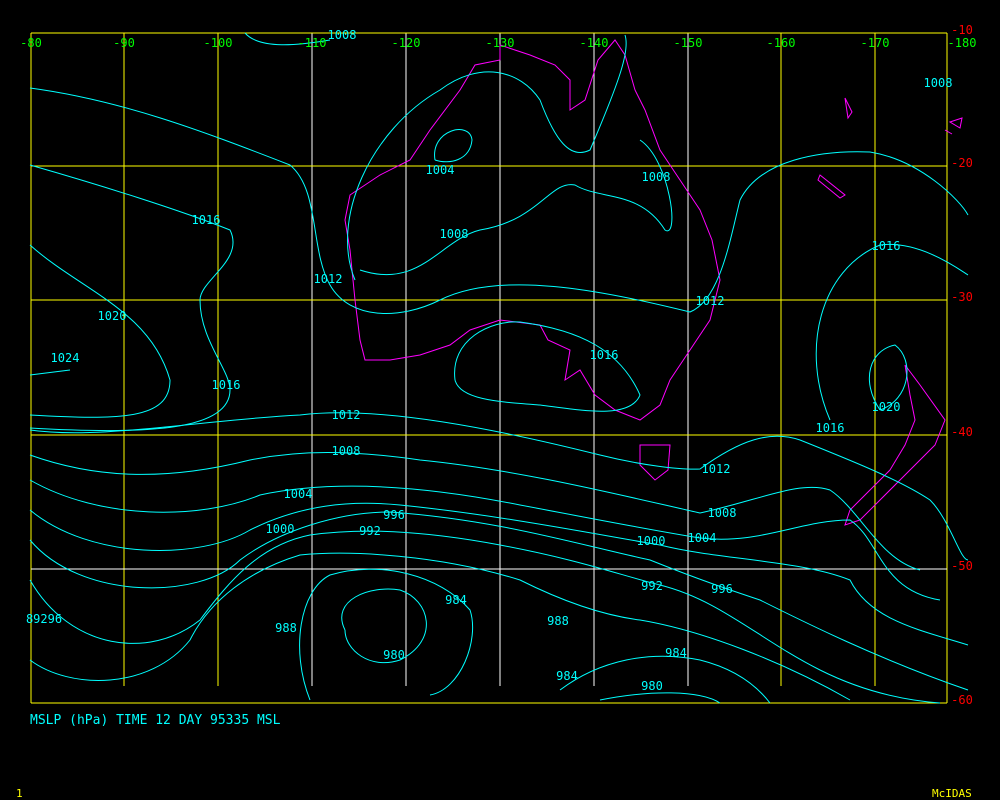  Describe the element at coordinates (962, 432) in the screenshot. I see `latitude-label: -40` at that location.